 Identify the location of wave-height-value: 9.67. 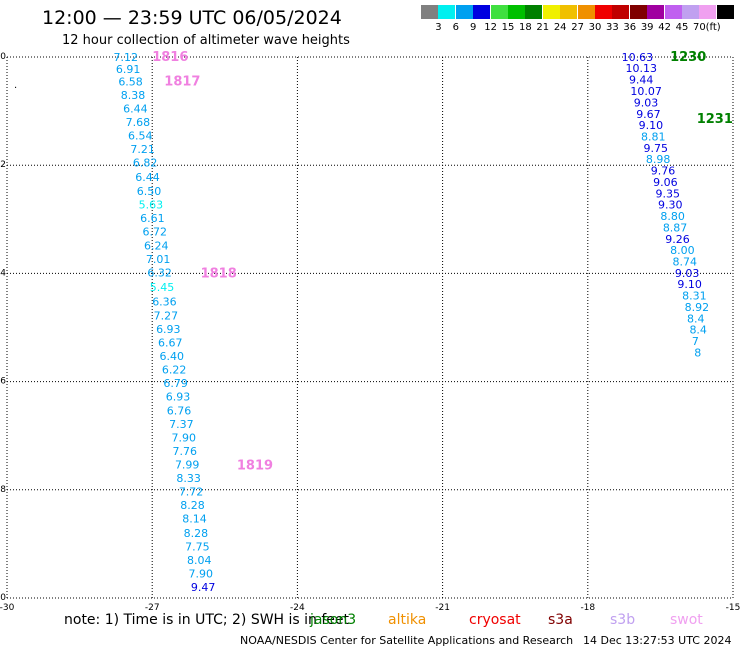
(648, 114).